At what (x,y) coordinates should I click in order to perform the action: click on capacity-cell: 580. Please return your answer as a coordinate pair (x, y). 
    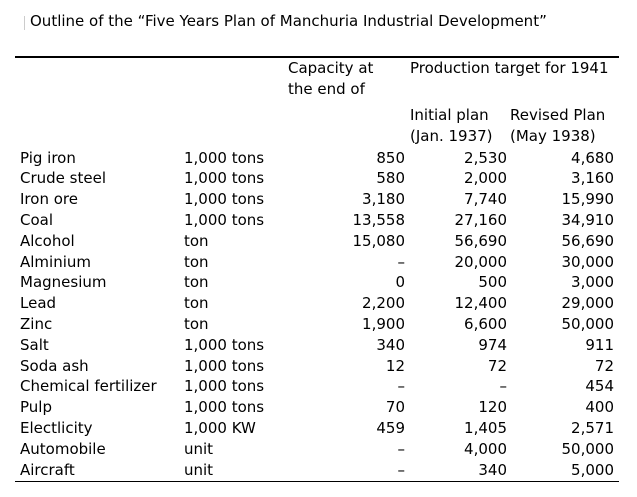
    Looking at the image, I should click on (390, 178).